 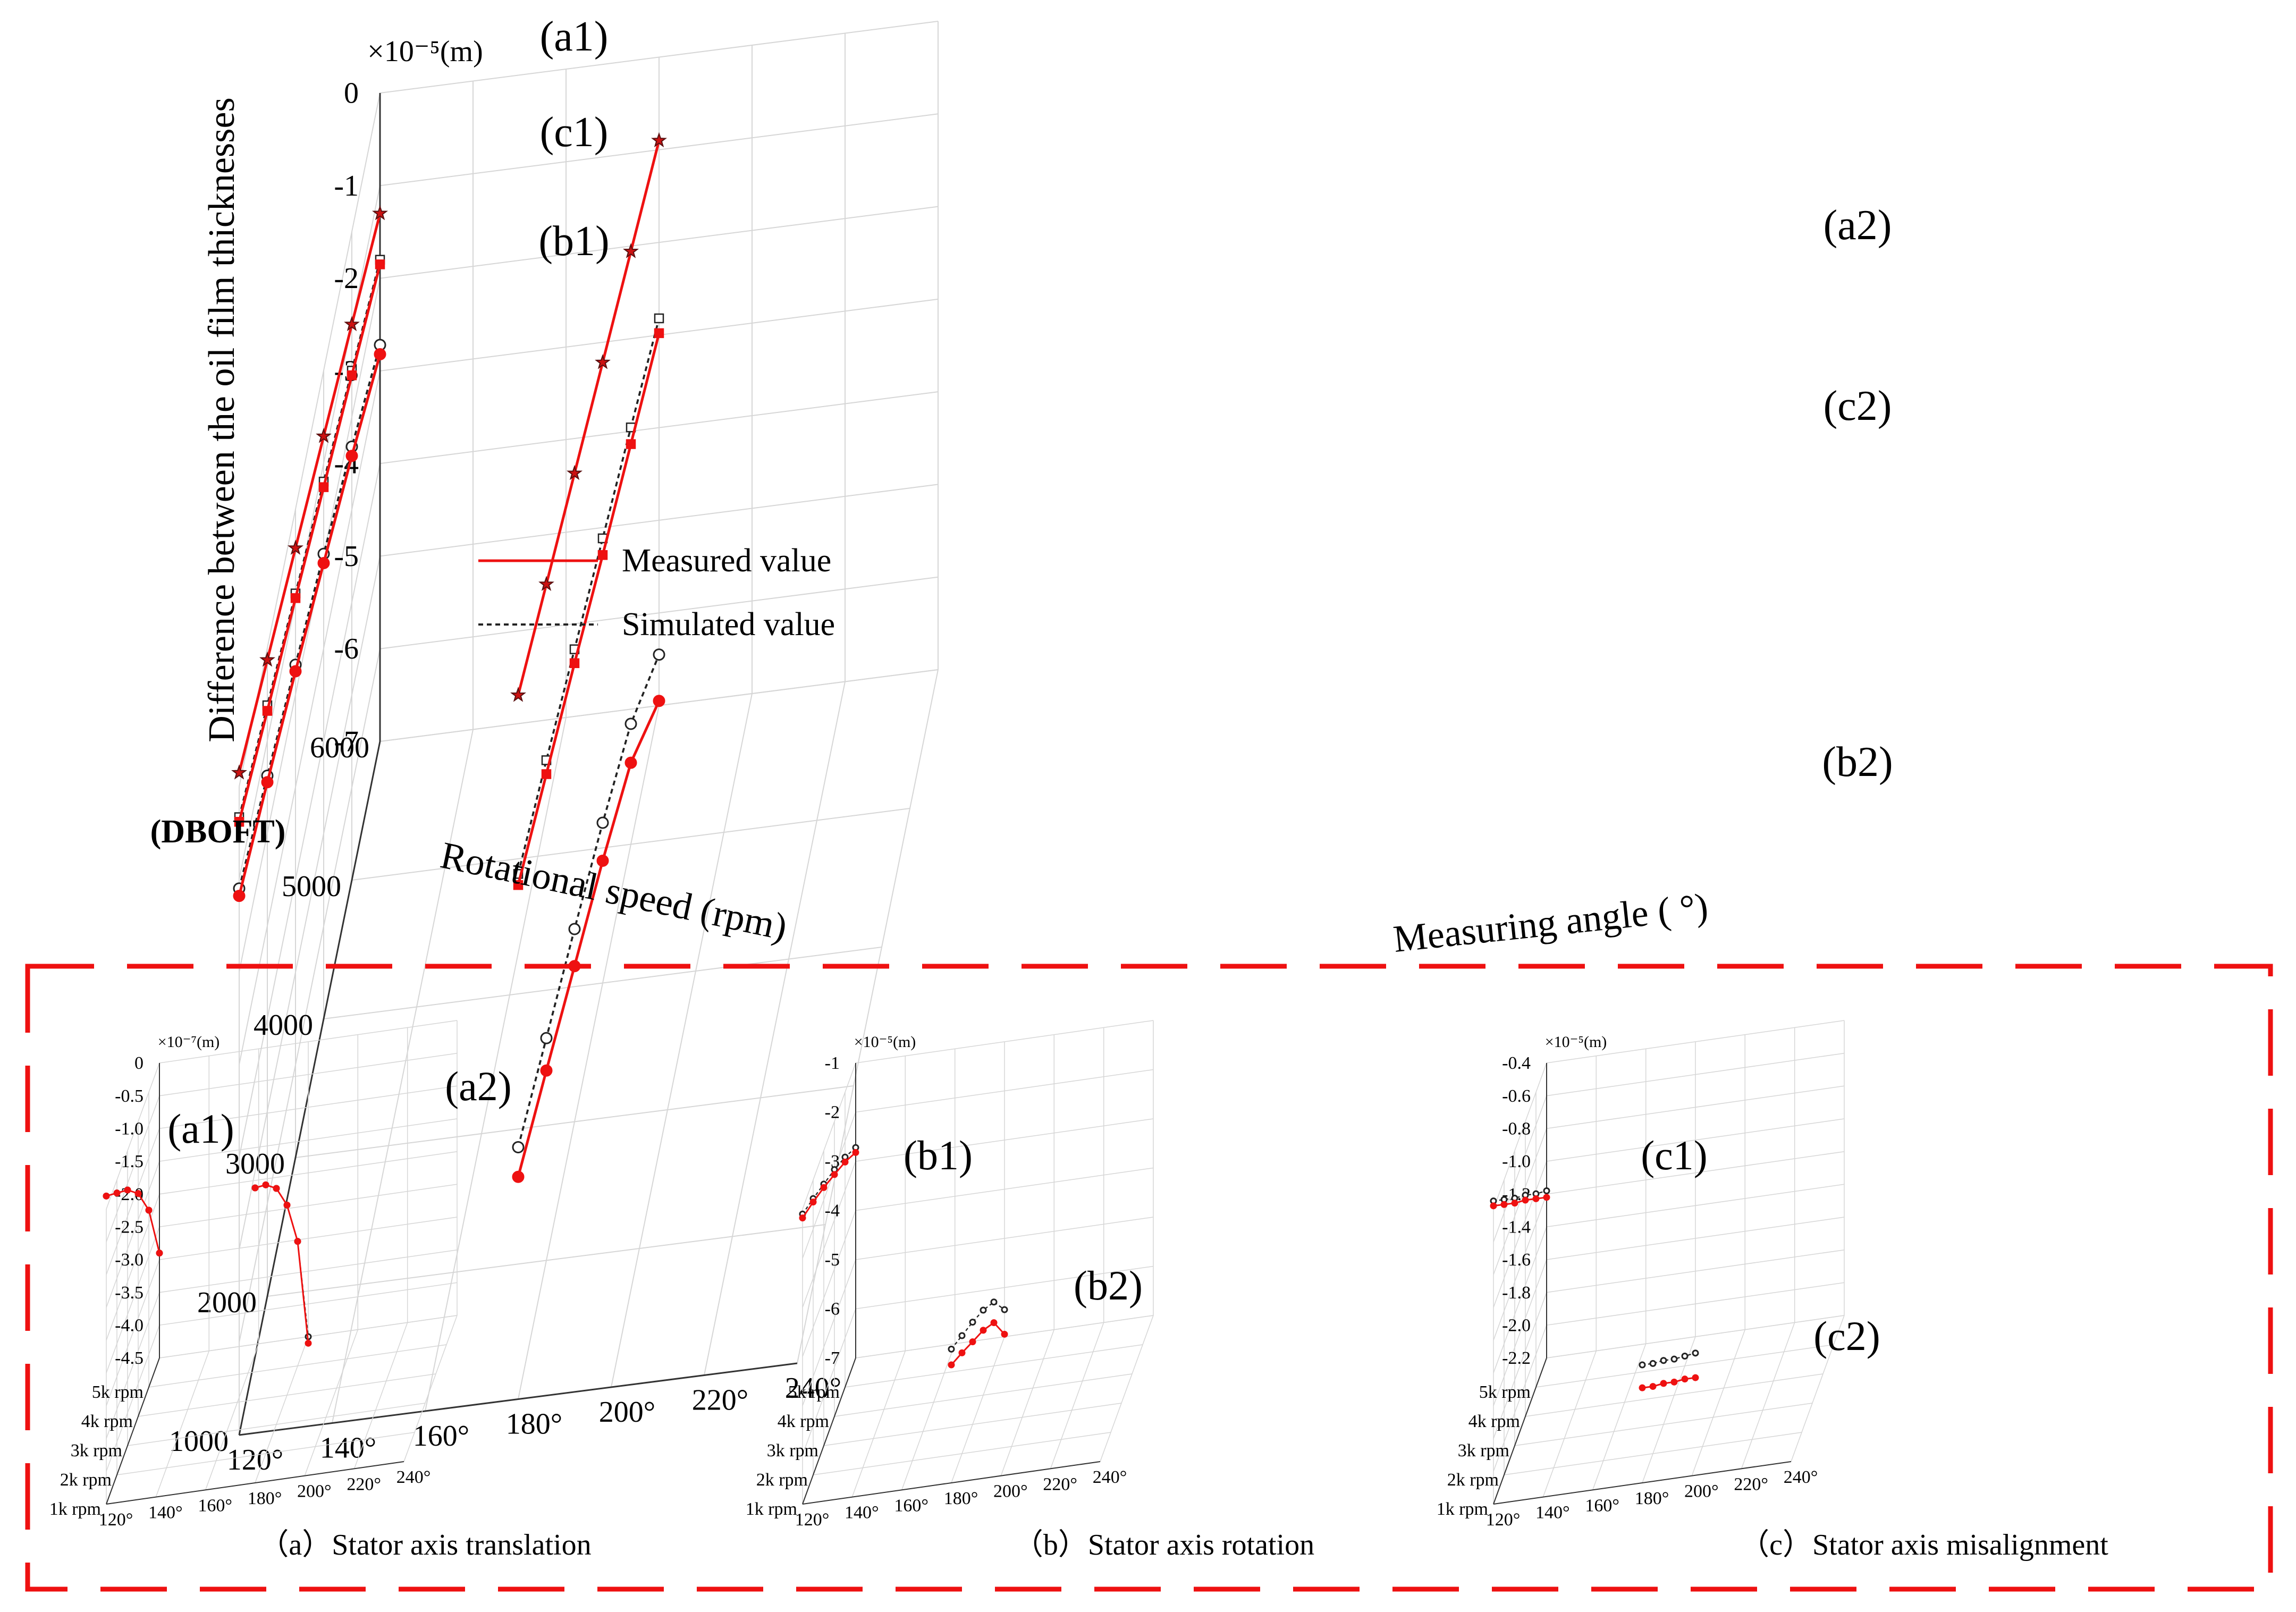 I want to click on series-line-c2-simulated, so click(x=588, y=596).